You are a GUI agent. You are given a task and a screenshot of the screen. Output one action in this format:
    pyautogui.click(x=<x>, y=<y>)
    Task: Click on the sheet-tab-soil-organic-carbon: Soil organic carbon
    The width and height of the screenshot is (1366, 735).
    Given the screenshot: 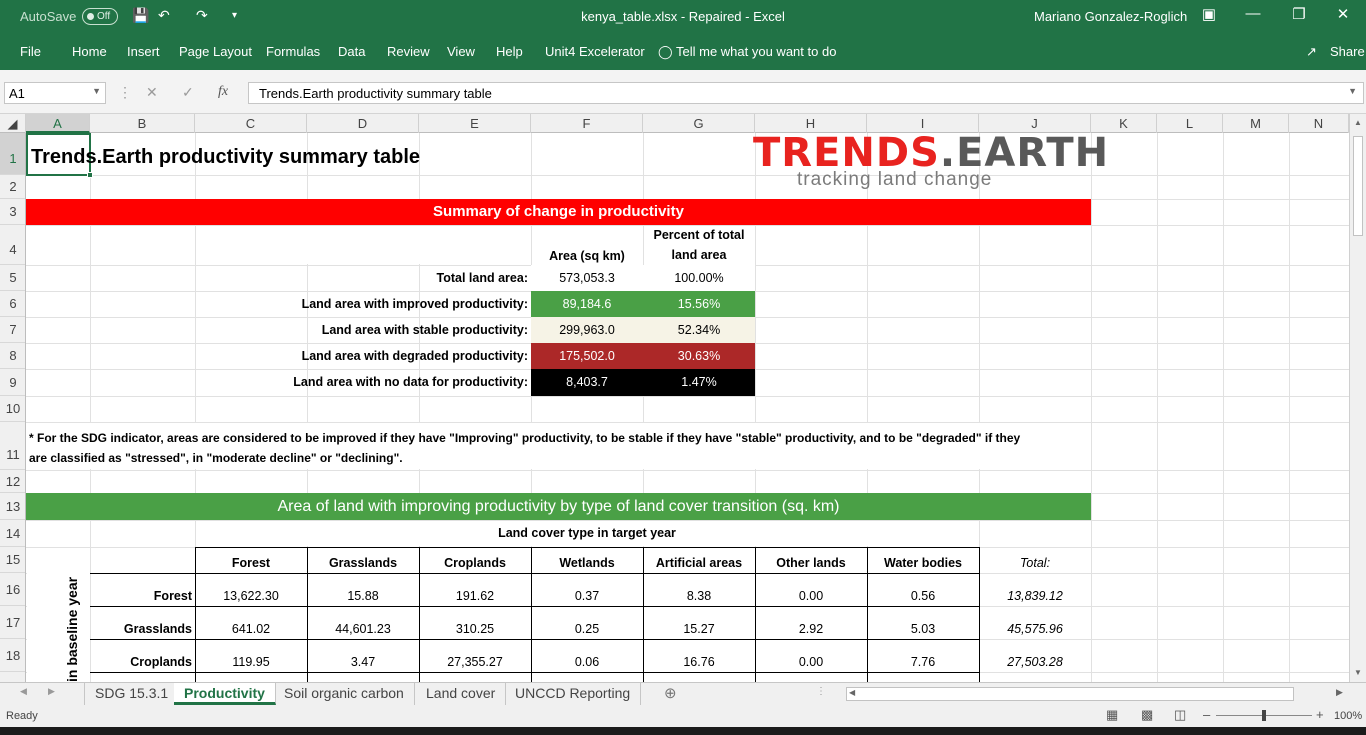 What is the action you would take?
    pyautogui.click(x=344, y=694)
    